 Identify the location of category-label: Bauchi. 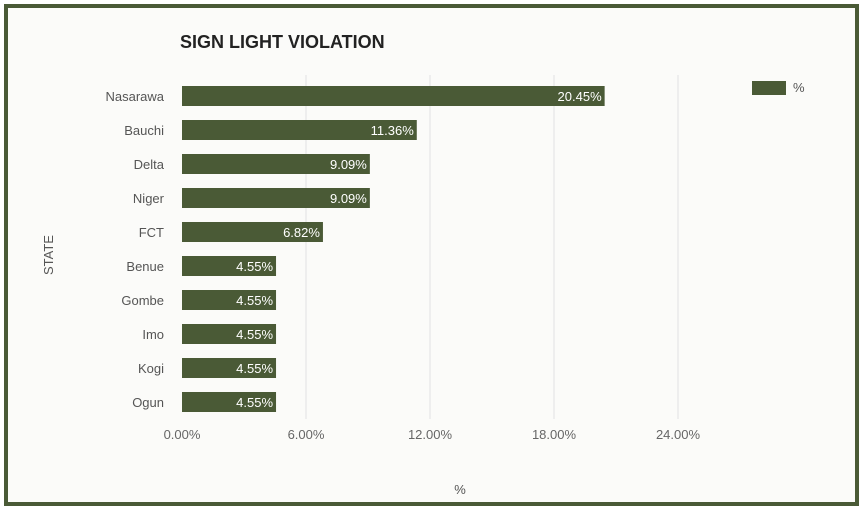
(144, 130).